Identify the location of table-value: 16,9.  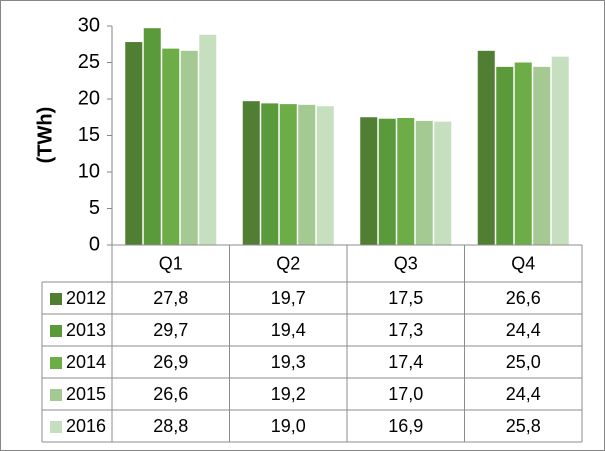
(405, 426).